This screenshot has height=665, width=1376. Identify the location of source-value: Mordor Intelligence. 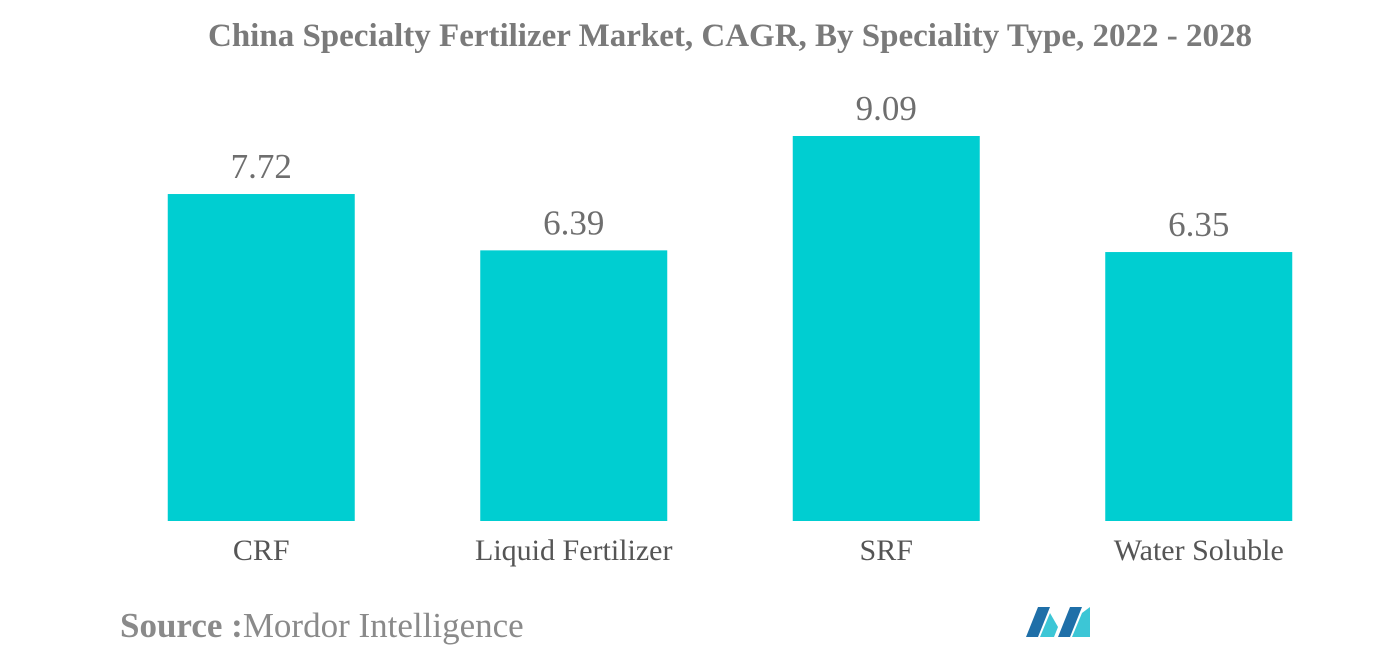
(383, 625).